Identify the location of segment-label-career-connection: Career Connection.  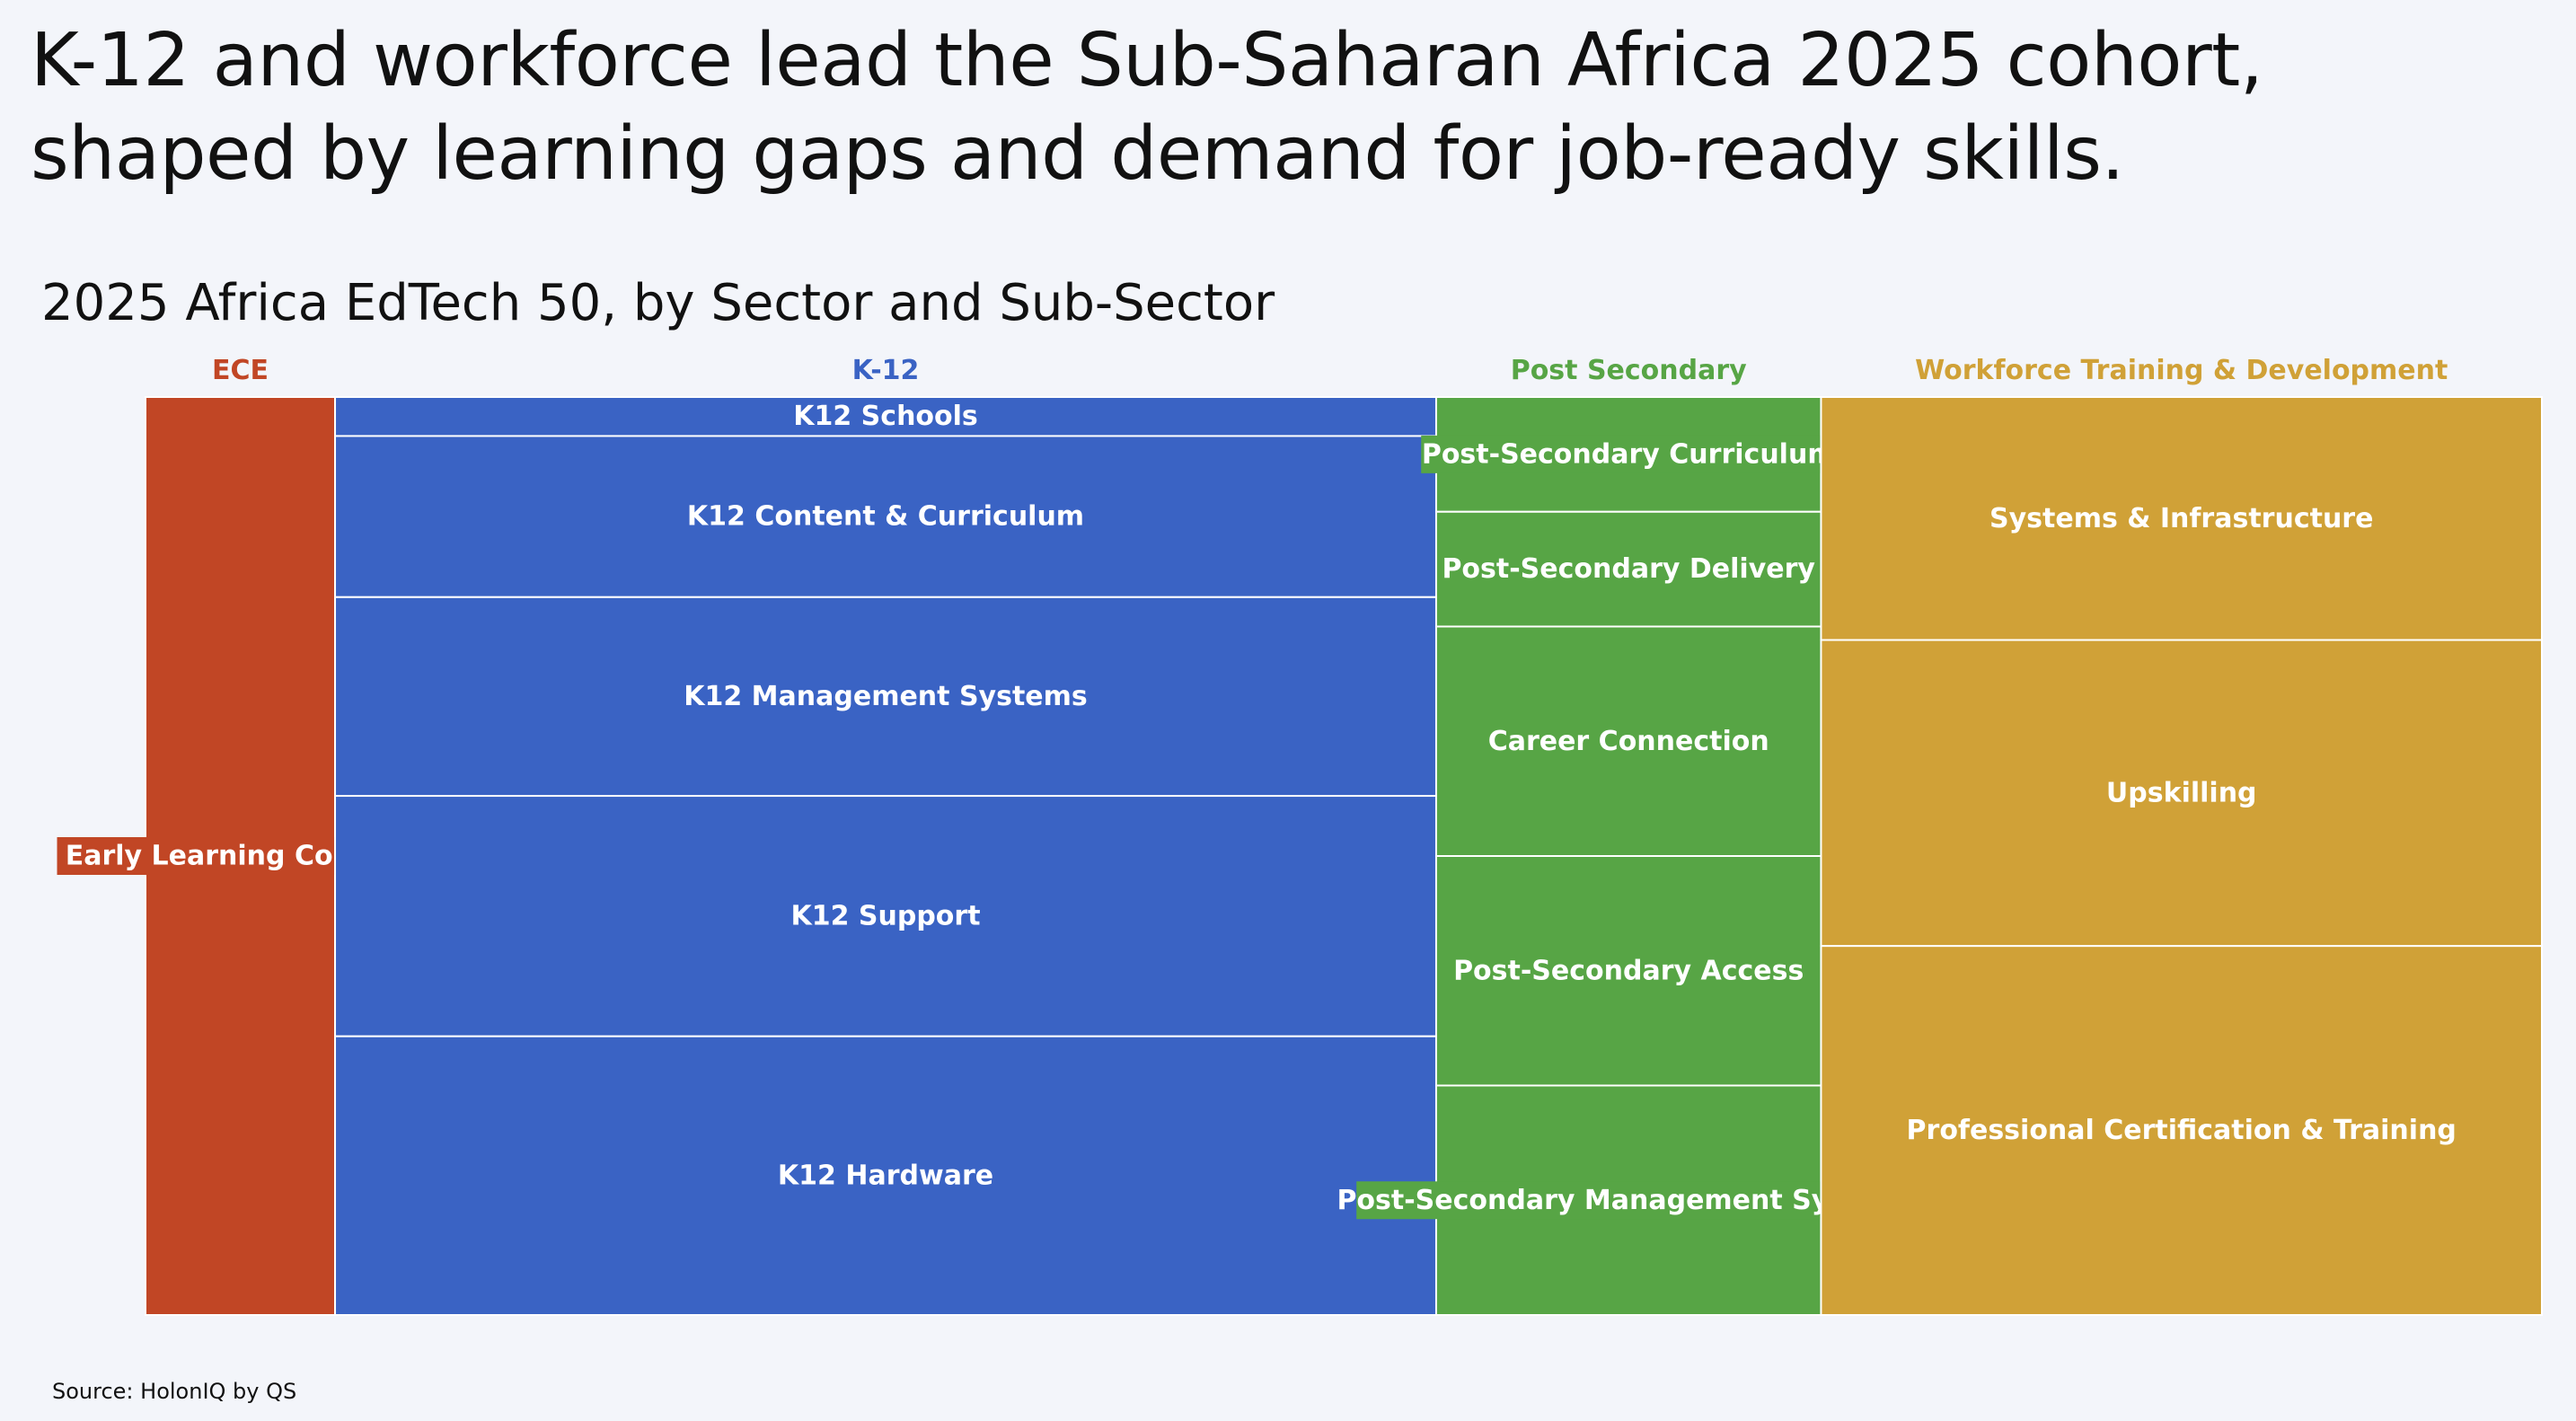
(1628, 741).